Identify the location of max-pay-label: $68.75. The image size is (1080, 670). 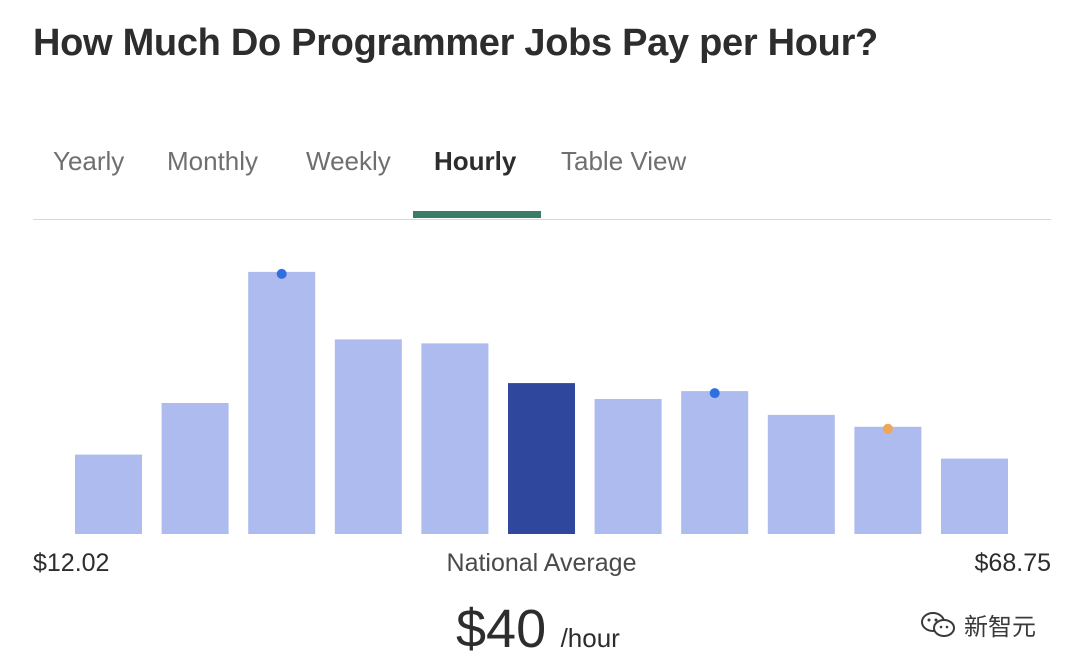
(1012, 563).